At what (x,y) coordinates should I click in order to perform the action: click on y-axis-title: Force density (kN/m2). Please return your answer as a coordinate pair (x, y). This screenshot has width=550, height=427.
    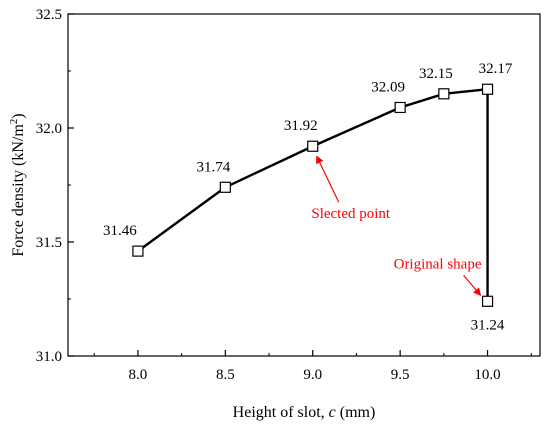
    Looking at the image, I should click on (17, 184).